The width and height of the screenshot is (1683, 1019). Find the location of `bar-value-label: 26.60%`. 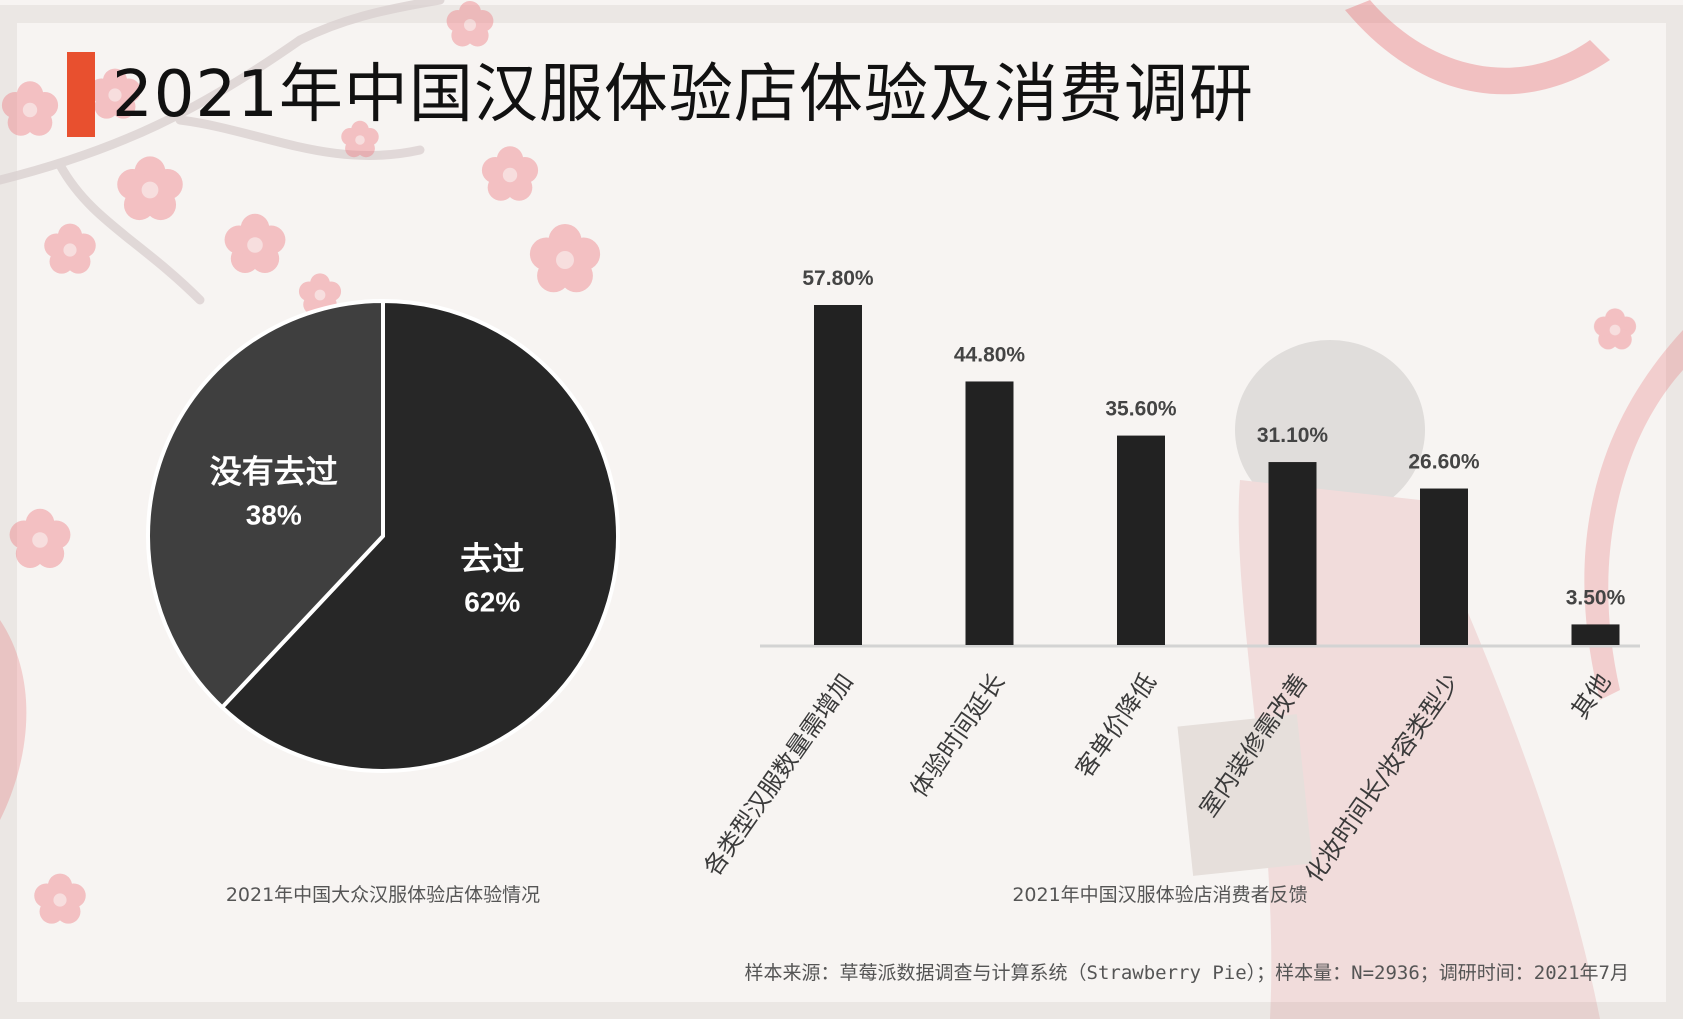

bar-value-label: 26.60% is located at coordinates (1444, 462).